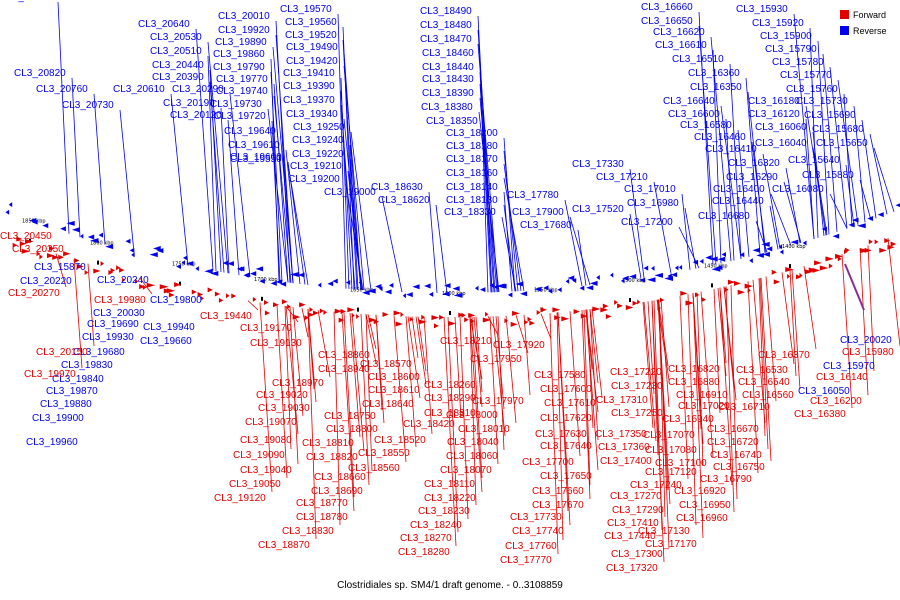  Describe the element at coordinates (698, 59) in the screenshot. I see `reverse-gene-label: CL3_16510` at that location.